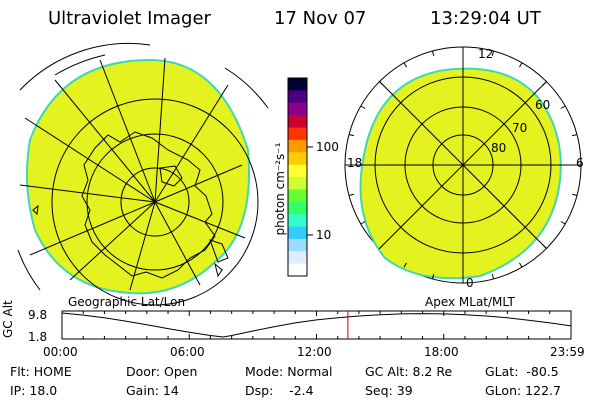  What do you see at coordinates (523, 390) in the screenshot?
I see `status-glon: GLon: 122.7` at bounding box center [523, 390].